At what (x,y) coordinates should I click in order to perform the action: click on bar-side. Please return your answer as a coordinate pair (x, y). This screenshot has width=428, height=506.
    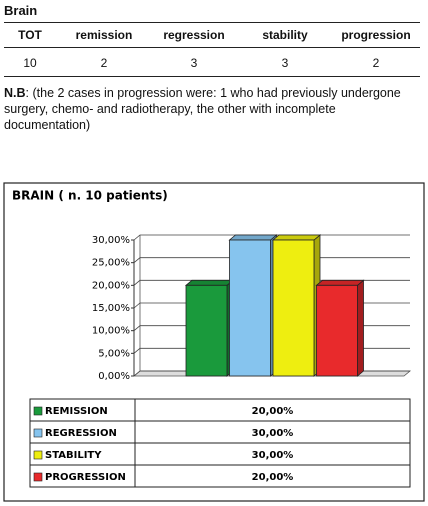
    Looking at the image, I should click on (360, 328).